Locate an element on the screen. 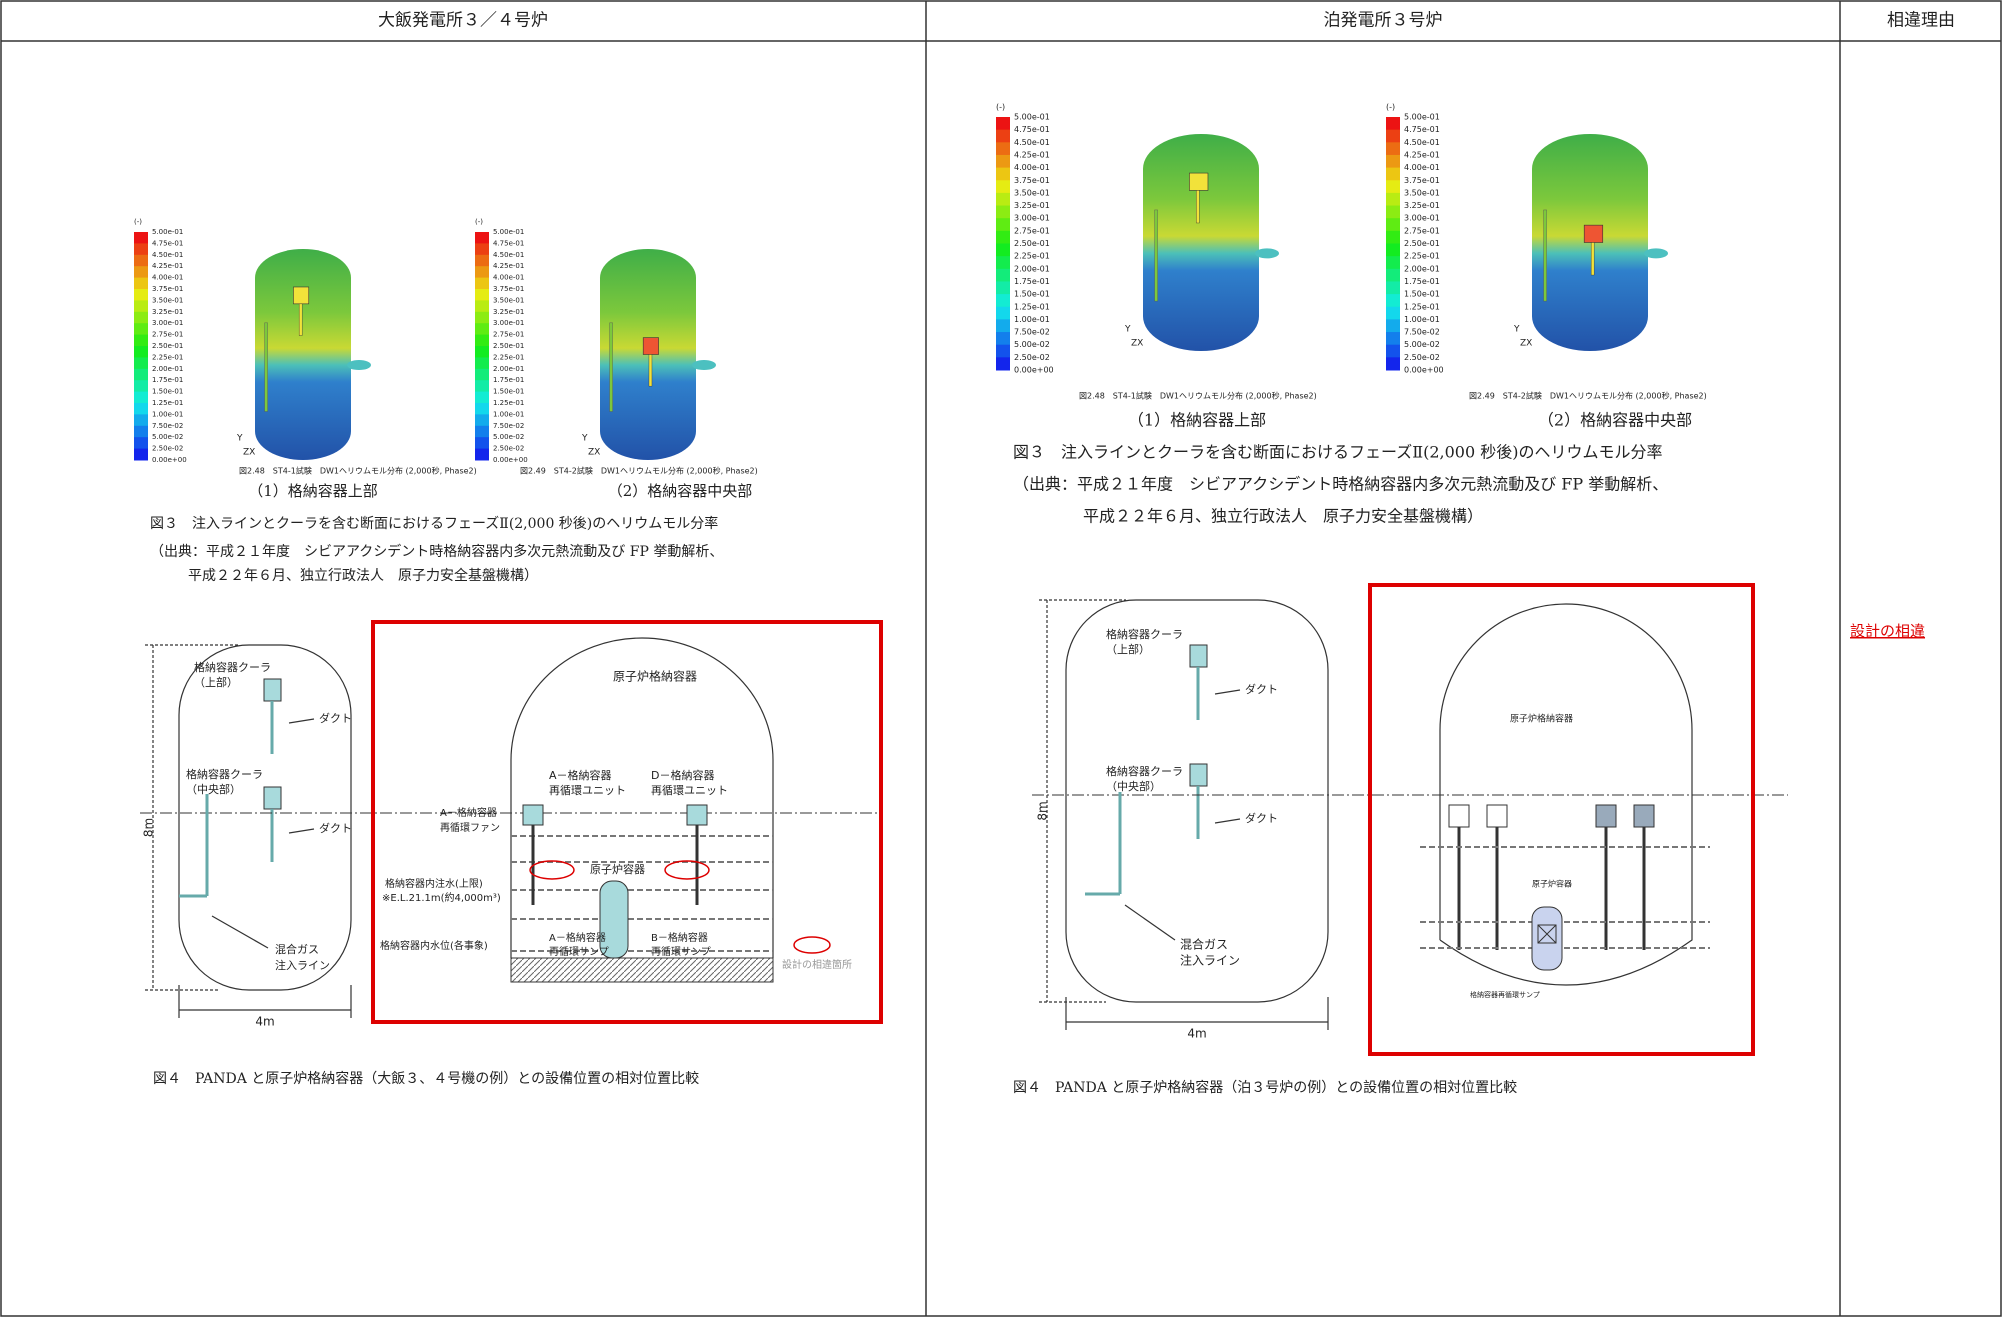  fan-label: 再循環ファン is located at coordinates (470, 827).